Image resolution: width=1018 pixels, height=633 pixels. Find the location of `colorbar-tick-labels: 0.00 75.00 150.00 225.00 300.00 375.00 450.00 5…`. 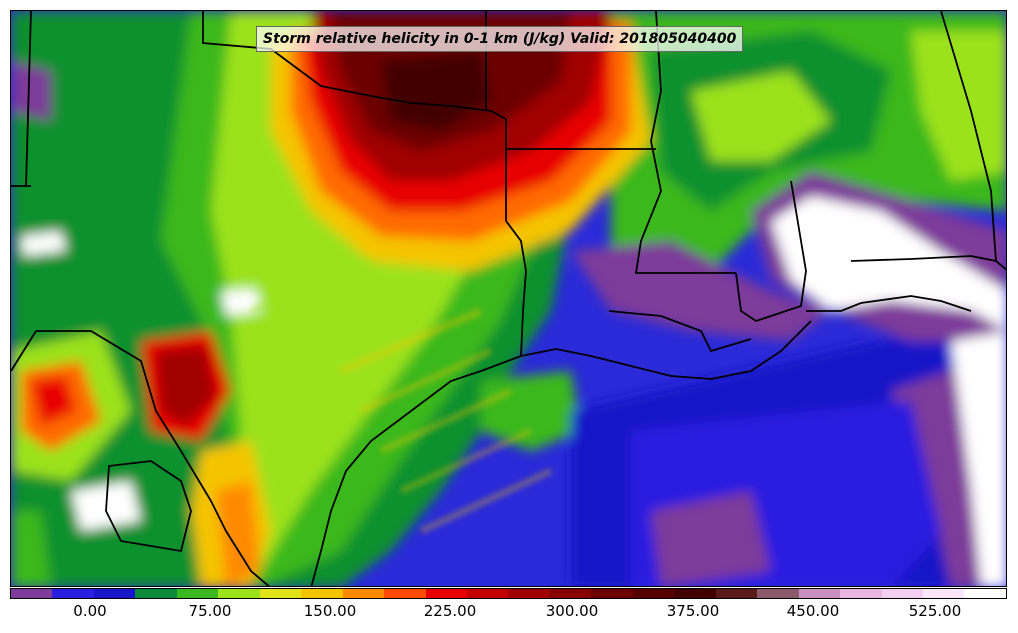

colorbar-tick-labels: 0.00 75.00 150.00 225.00 300.00 375.00 450.00 5… is located at coordinates (508, 613).